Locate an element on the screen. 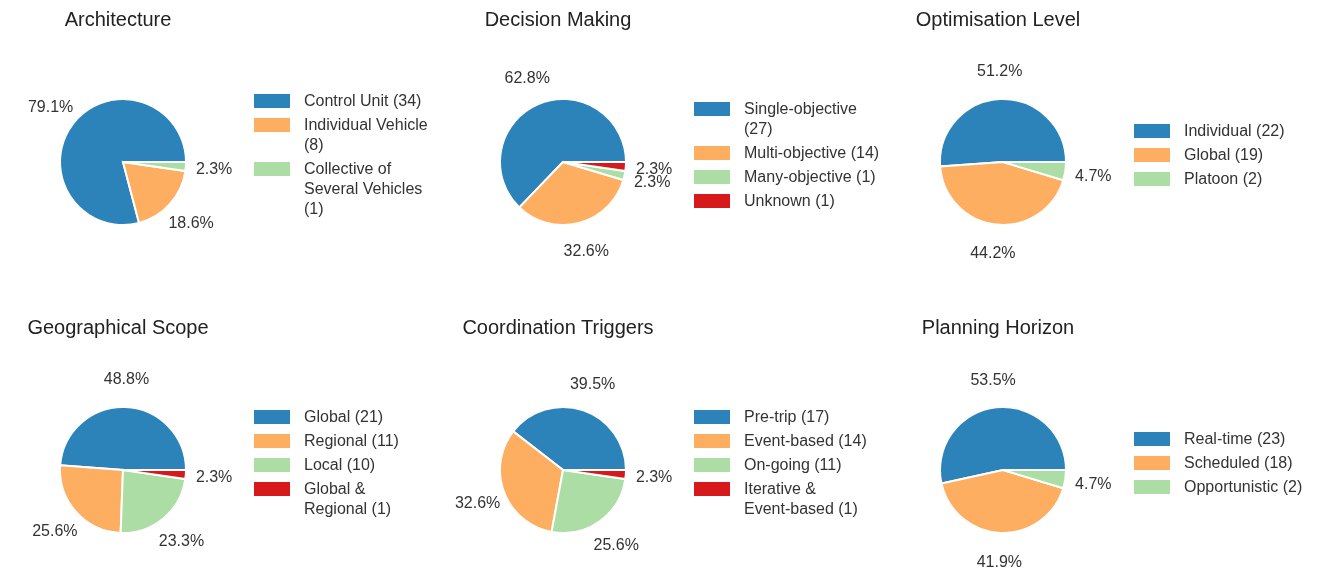  legend-label: Platoon (2) is located at coordinates (1223, 179).